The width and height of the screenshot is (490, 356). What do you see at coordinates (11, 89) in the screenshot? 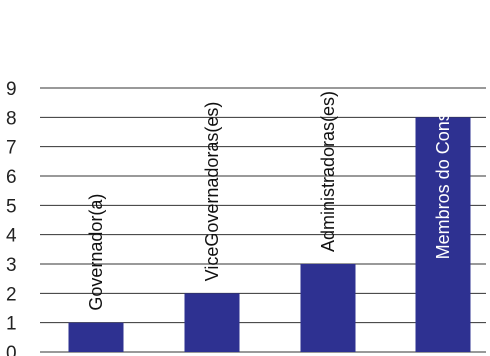
I see `y-tick-label: 9` at bounding box center [11, 89].